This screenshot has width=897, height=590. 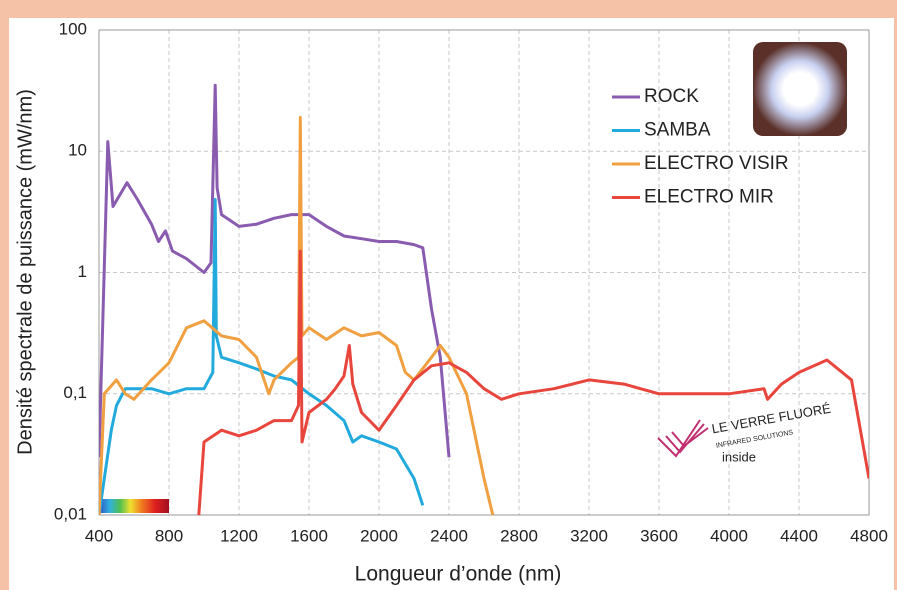 I want to click on legend-label: SAMBA, so click(x=677, y=130).